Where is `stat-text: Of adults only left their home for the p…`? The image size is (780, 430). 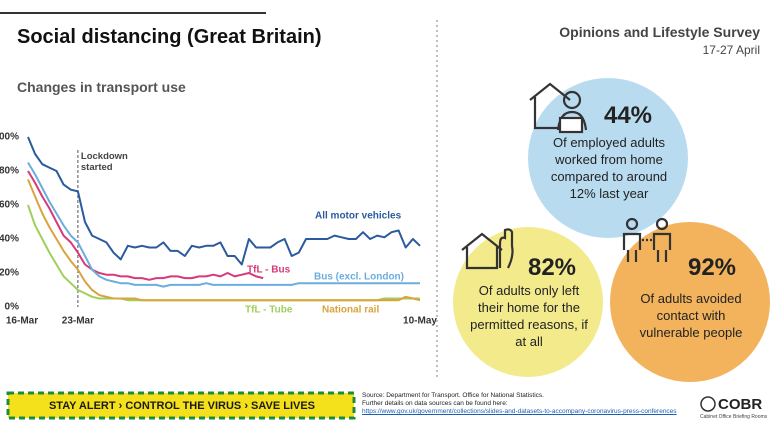
stat-text: Of adults only left their home for the p… is located at coordinates (529, 316).